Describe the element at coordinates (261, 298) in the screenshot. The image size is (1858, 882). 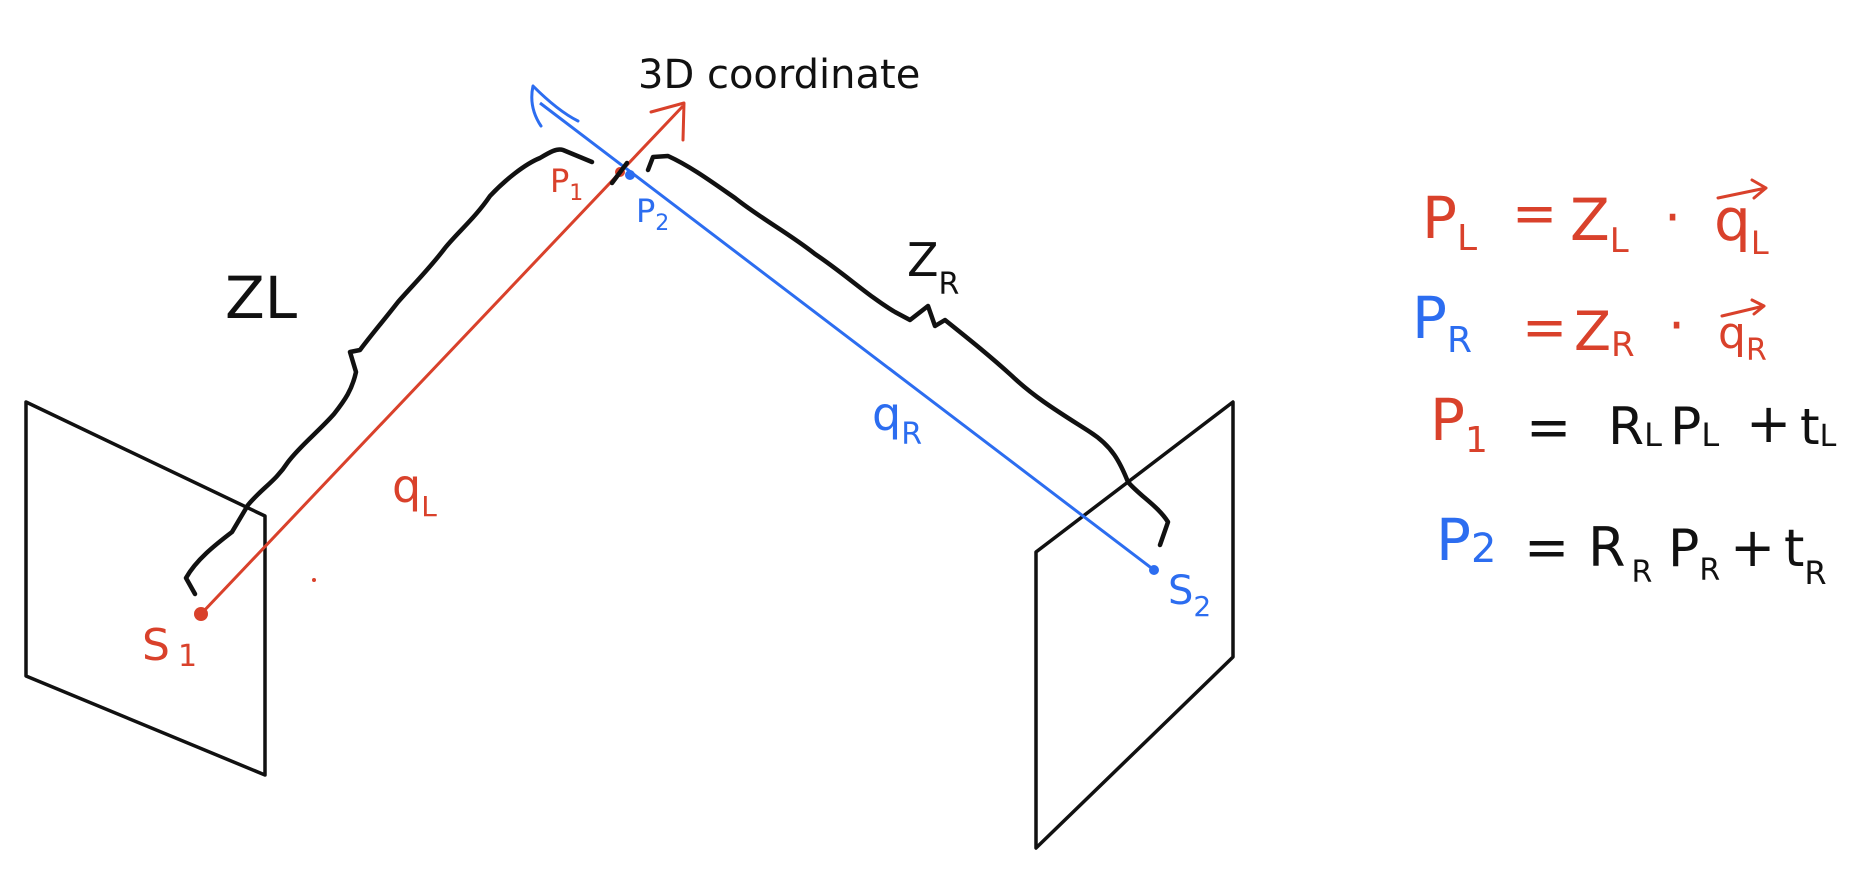
I see `zl-label: ZL` at that location.